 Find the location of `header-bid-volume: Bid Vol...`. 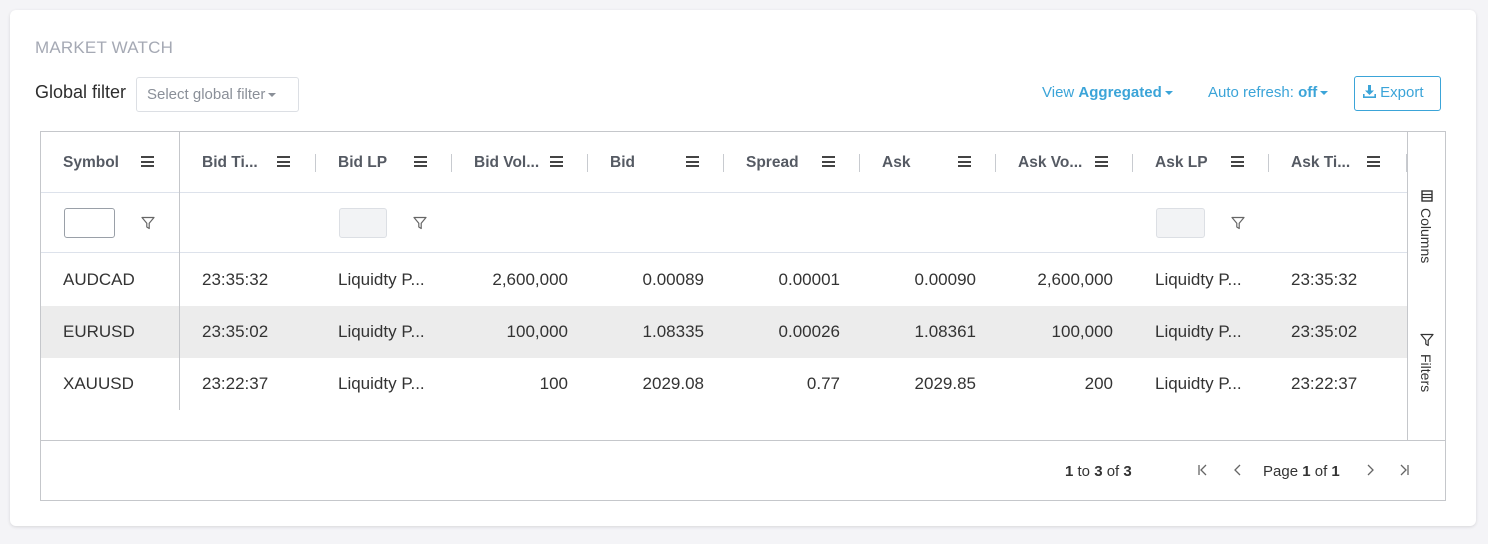

header-bid-volume: Bid Vol... is located at coordinates (520, 162).